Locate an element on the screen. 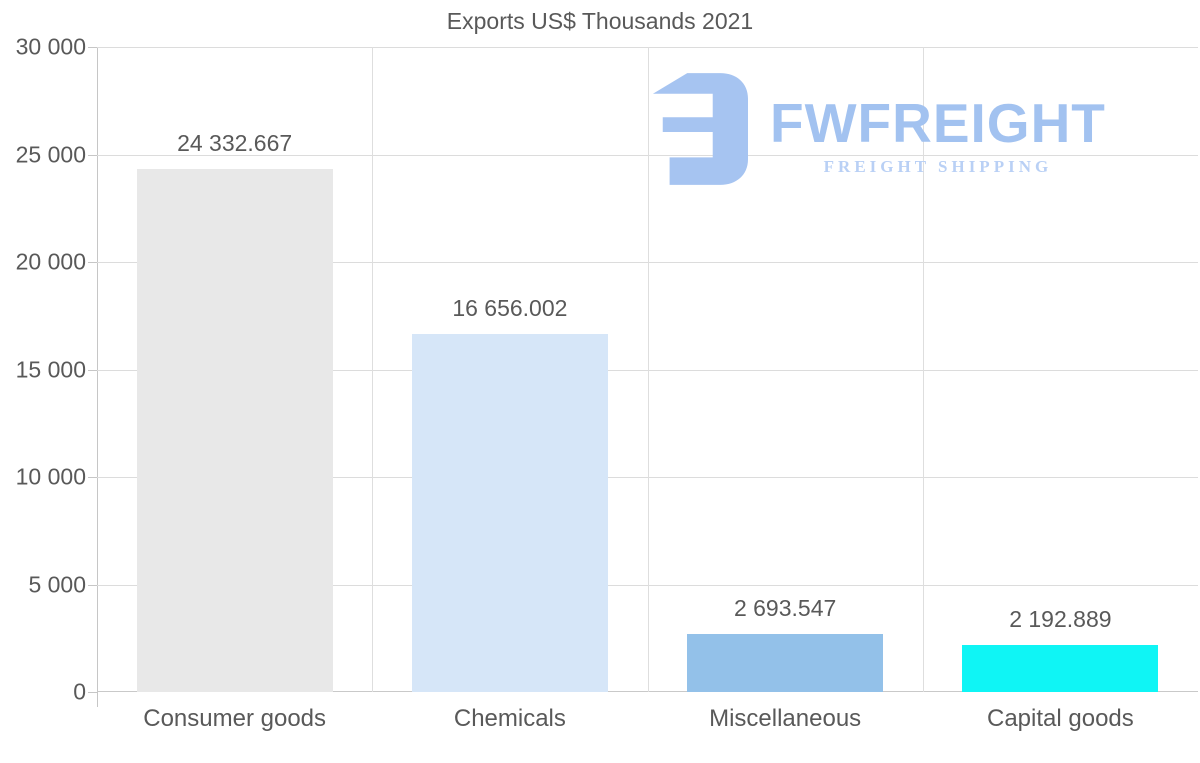 The image size is (1200, 763). bar-value-label: 2 693.547 is located at coordinates (785, 608).